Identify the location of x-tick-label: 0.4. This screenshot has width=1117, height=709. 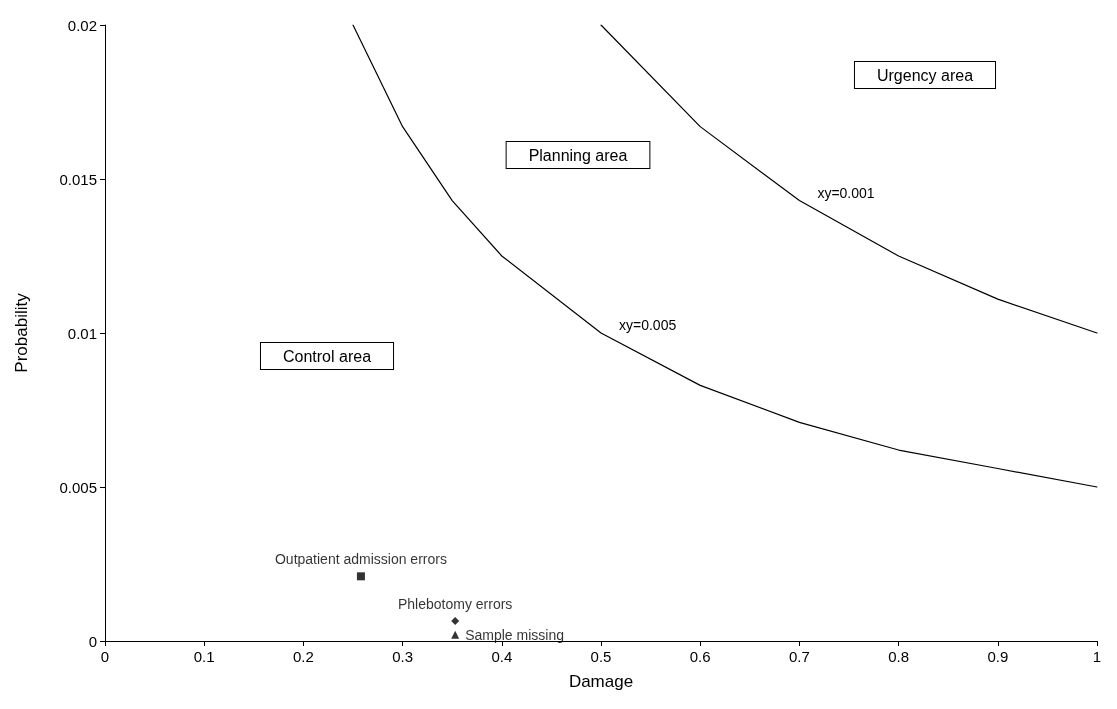
(502, 656).